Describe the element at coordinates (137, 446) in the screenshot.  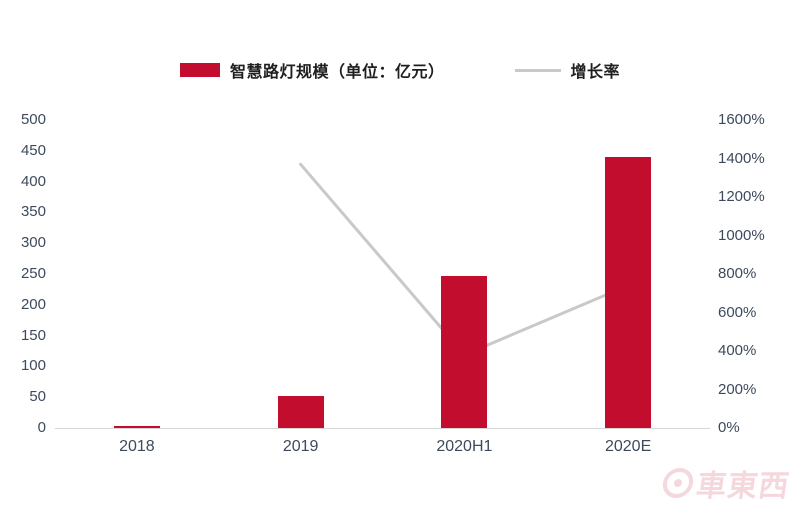
I see `x-axis-label: 2018` at that location.